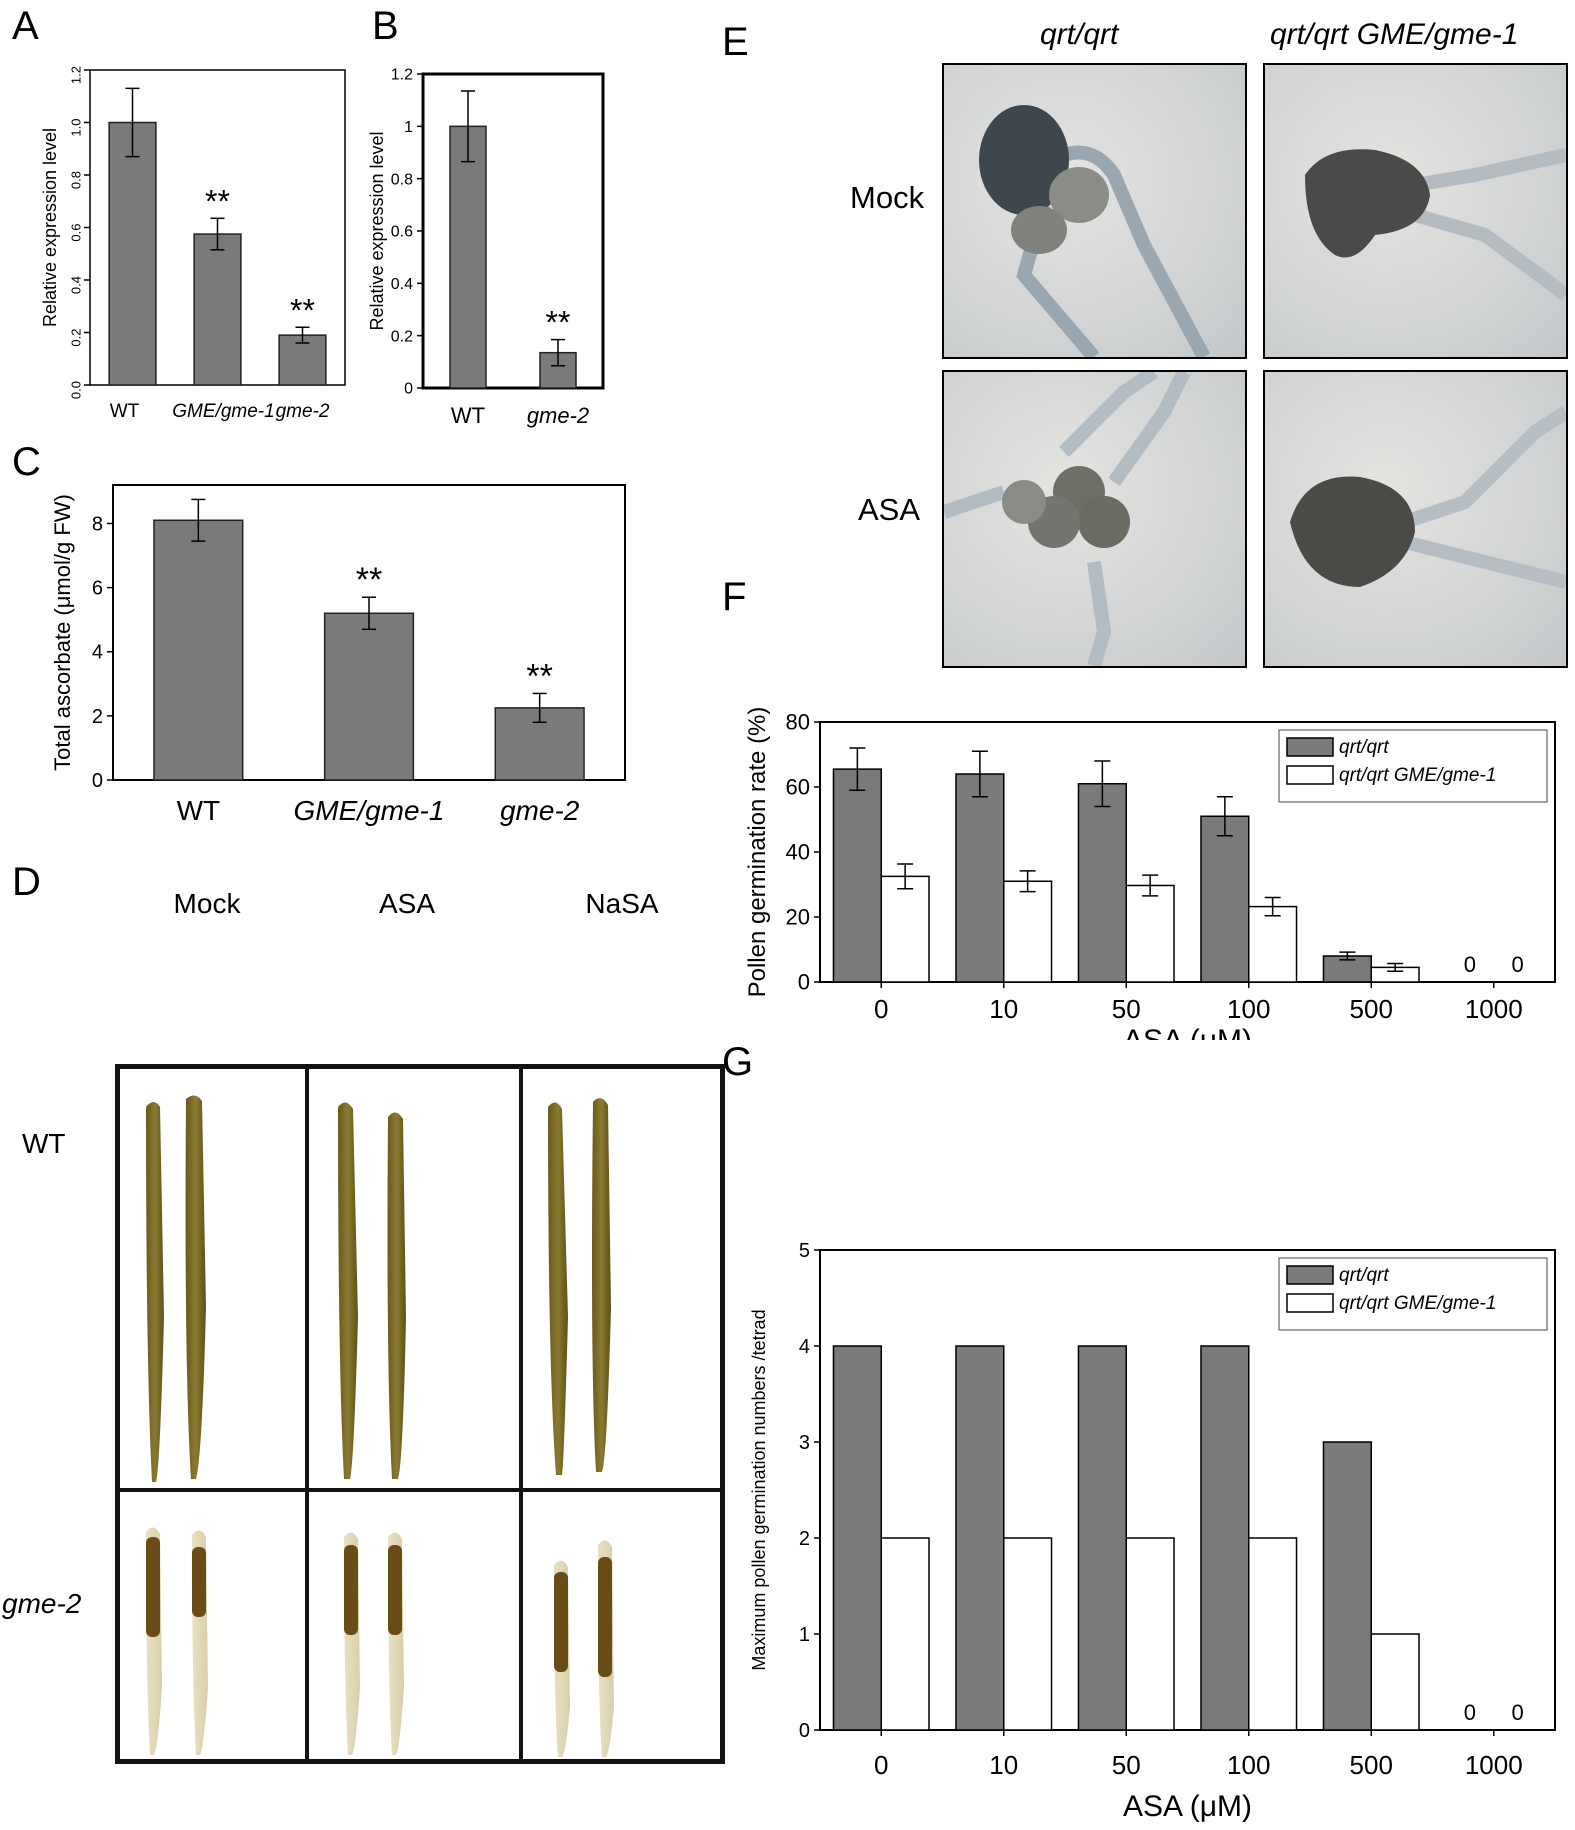 This screenshot has width=1575, height=1830. I want to click on panel-letter-d: D, so click(26, 882).